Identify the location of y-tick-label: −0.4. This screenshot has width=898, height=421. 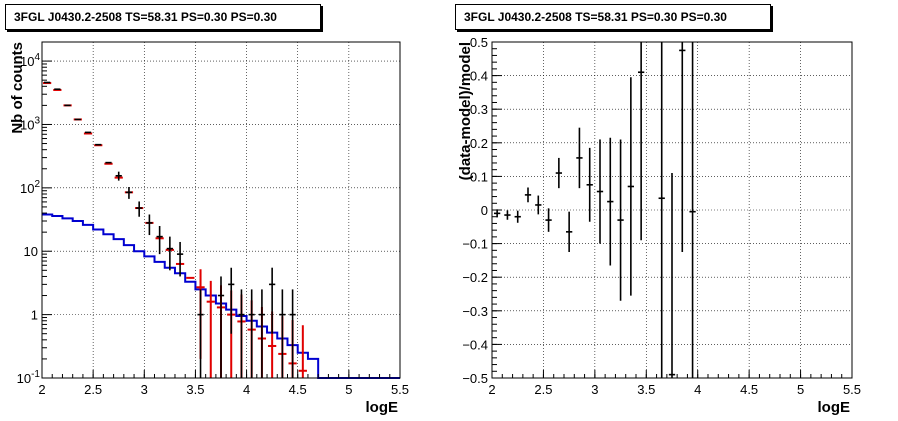
(475, 344).